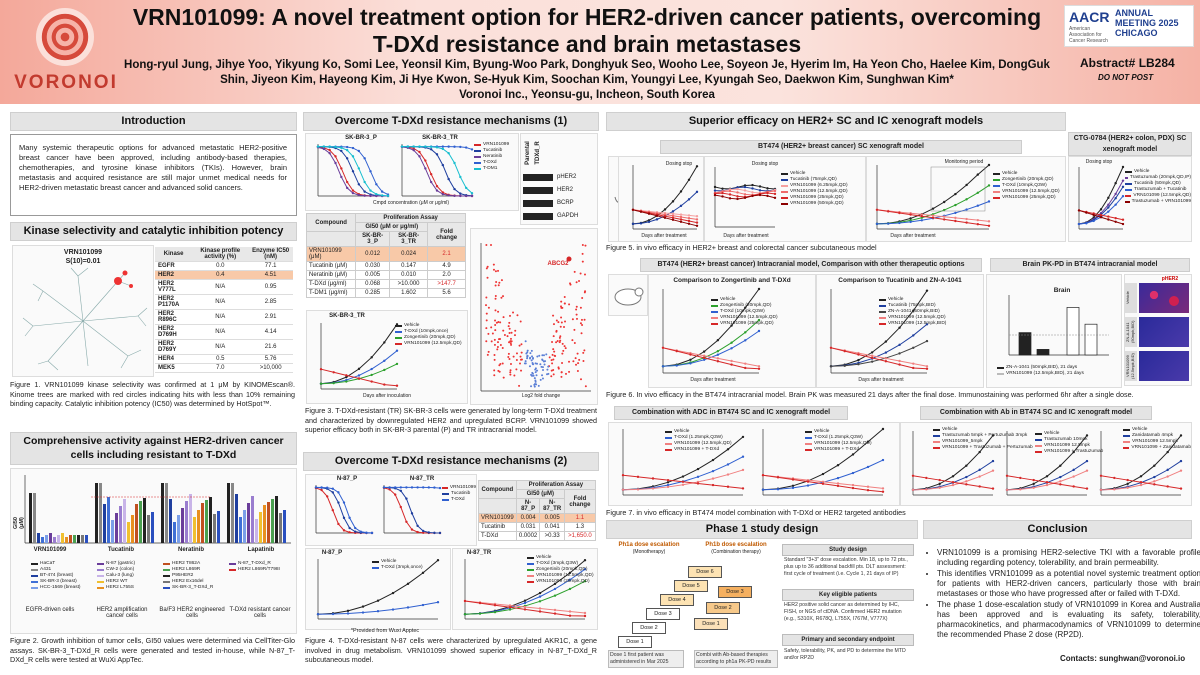  Describe the element at coordinates (745, 197) in the screenshot. I see `bt474-bw-graphic` at that location.